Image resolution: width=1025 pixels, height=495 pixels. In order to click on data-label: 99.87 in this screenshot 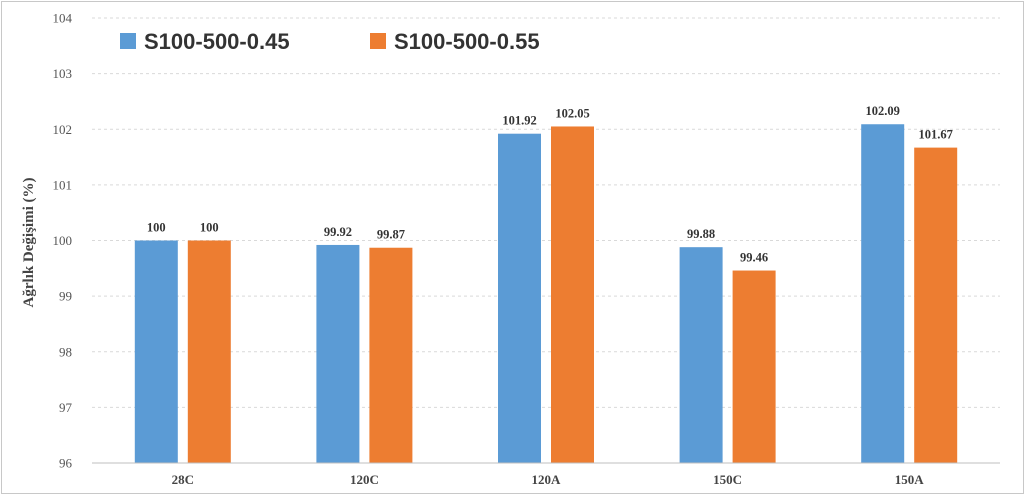, I will do `click(391, 235)`.